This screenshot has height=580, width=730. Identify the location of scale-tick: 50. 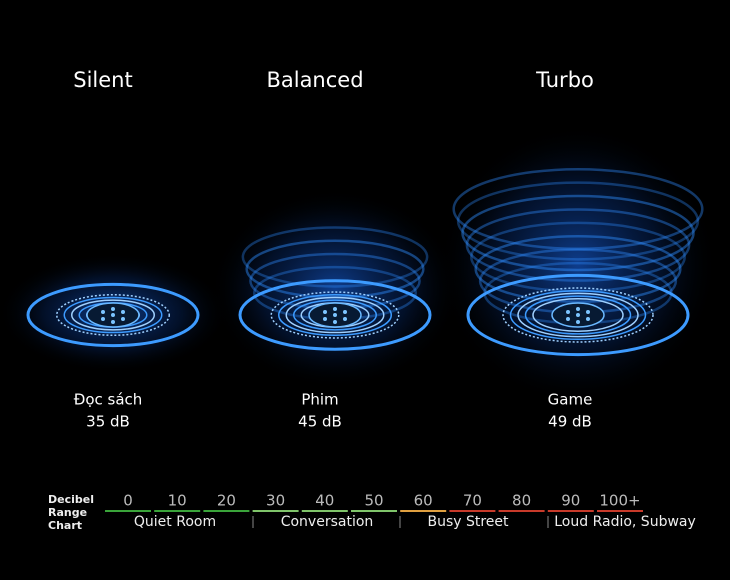
(373, 501).